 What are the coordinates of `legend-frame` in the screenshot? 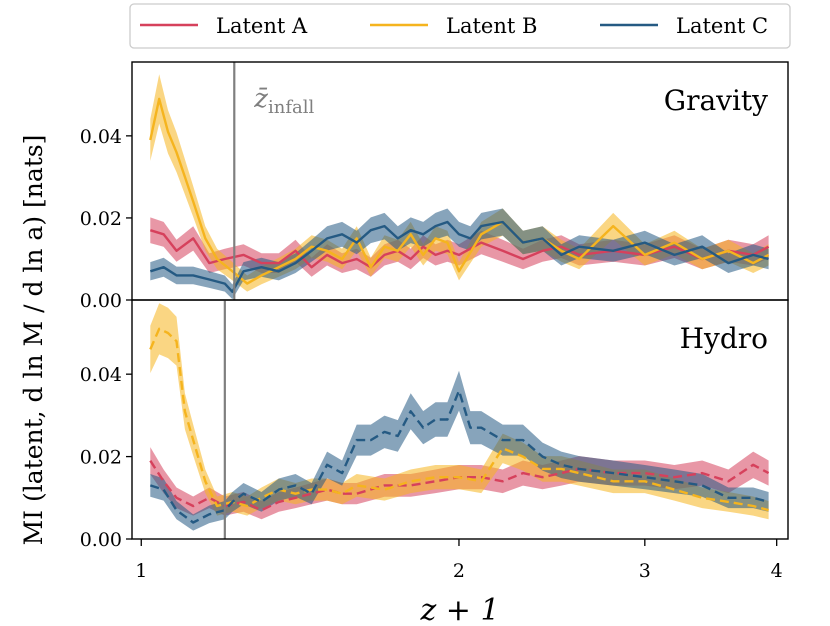 It's located at (460, 26).